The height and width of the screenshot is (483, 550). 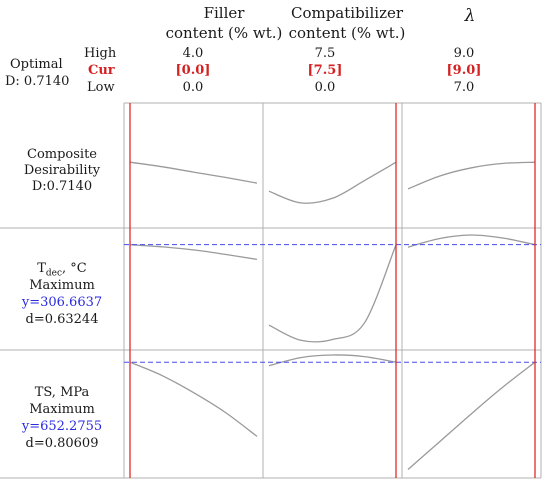 What do you see at coordinates (62, 409) in the screenshot?
I see `row-3-goal: Maximum` at bounding box center [62, 409].